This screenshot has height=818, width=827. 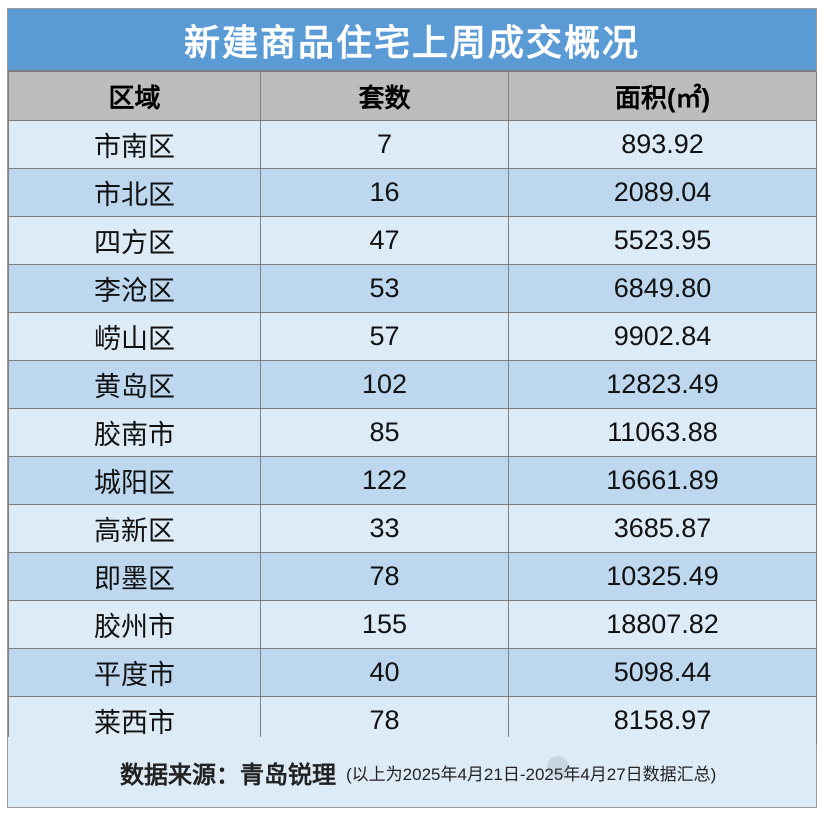 I want to click on table-row: 胶州市 155 18807.82, so click(x=412, y=624).